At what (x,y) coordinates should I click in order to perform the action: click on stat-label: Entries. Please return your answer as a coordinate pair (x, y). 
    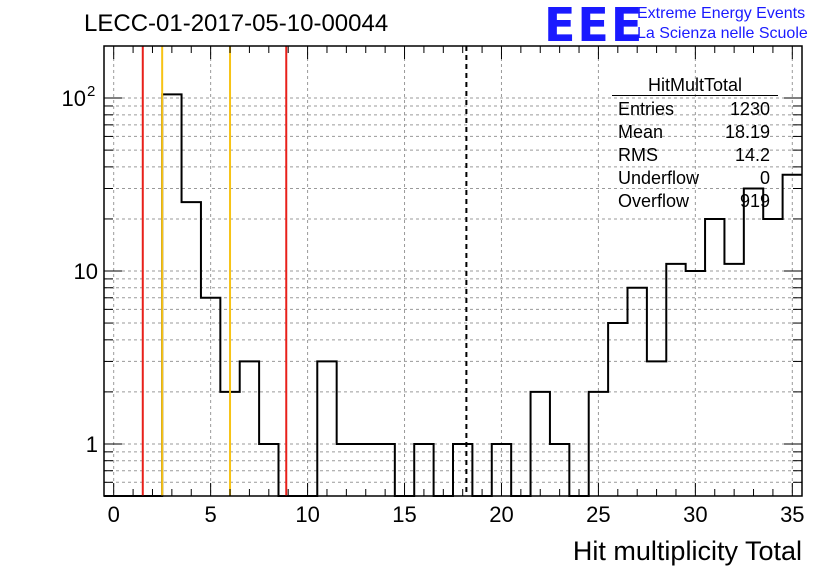
    Looking at the image, I should click on (646, 109).